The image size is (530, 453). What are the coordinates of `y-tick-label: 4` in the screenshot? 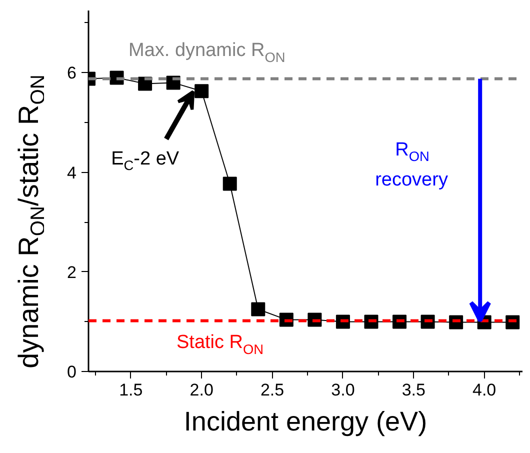 It's located at (72, 172).